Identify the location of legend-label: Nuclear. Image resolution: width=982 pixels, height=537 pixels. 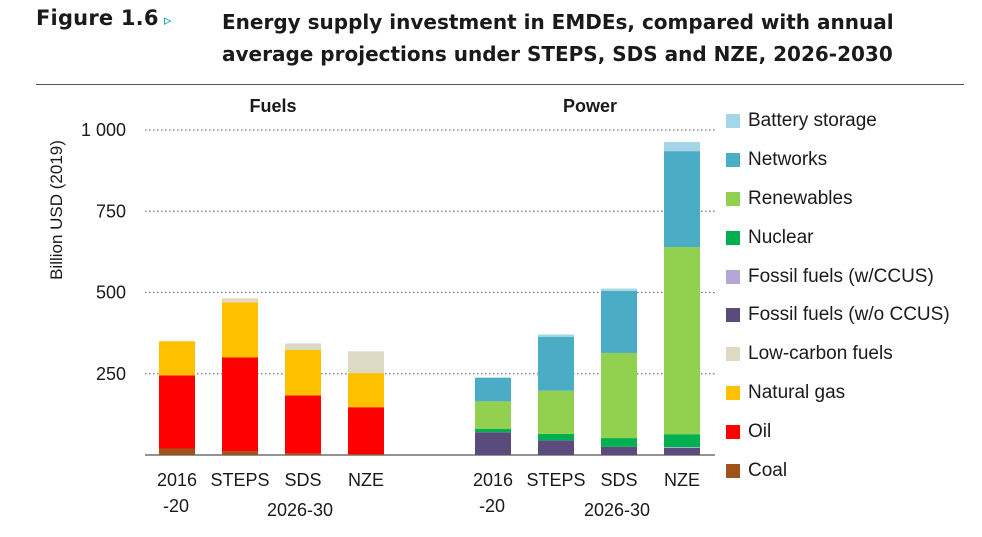
(781, 237).